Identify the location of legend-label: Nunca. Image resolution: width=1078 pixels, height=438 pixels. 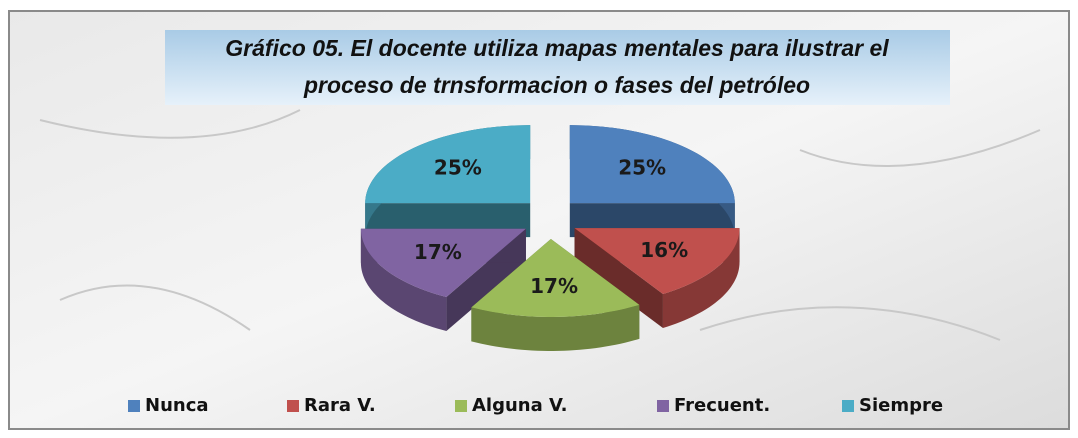
(177, 405).